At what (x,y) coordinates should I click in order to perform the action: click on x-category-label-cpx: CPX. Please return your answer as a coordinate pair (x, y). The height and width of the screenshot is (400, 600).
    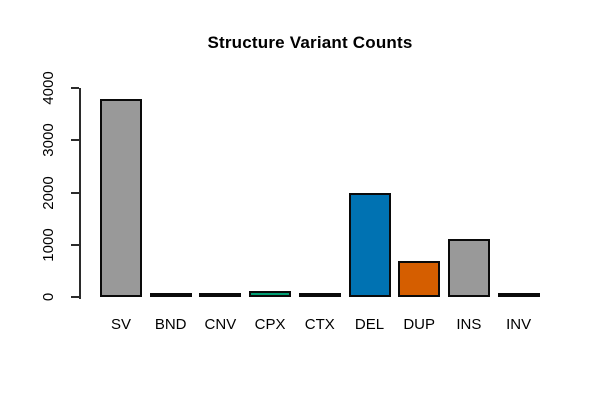
    Looking at the image, I should click on (270, 324).